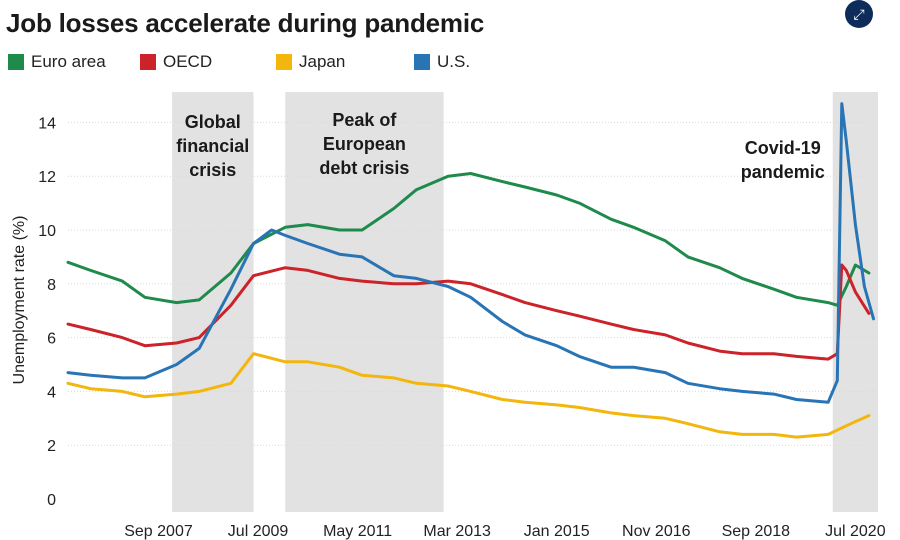  What do you see at coordinates (47, 231) in the screenshot?
I see `y-tick-label: 10` at bounding box center [47, 231].